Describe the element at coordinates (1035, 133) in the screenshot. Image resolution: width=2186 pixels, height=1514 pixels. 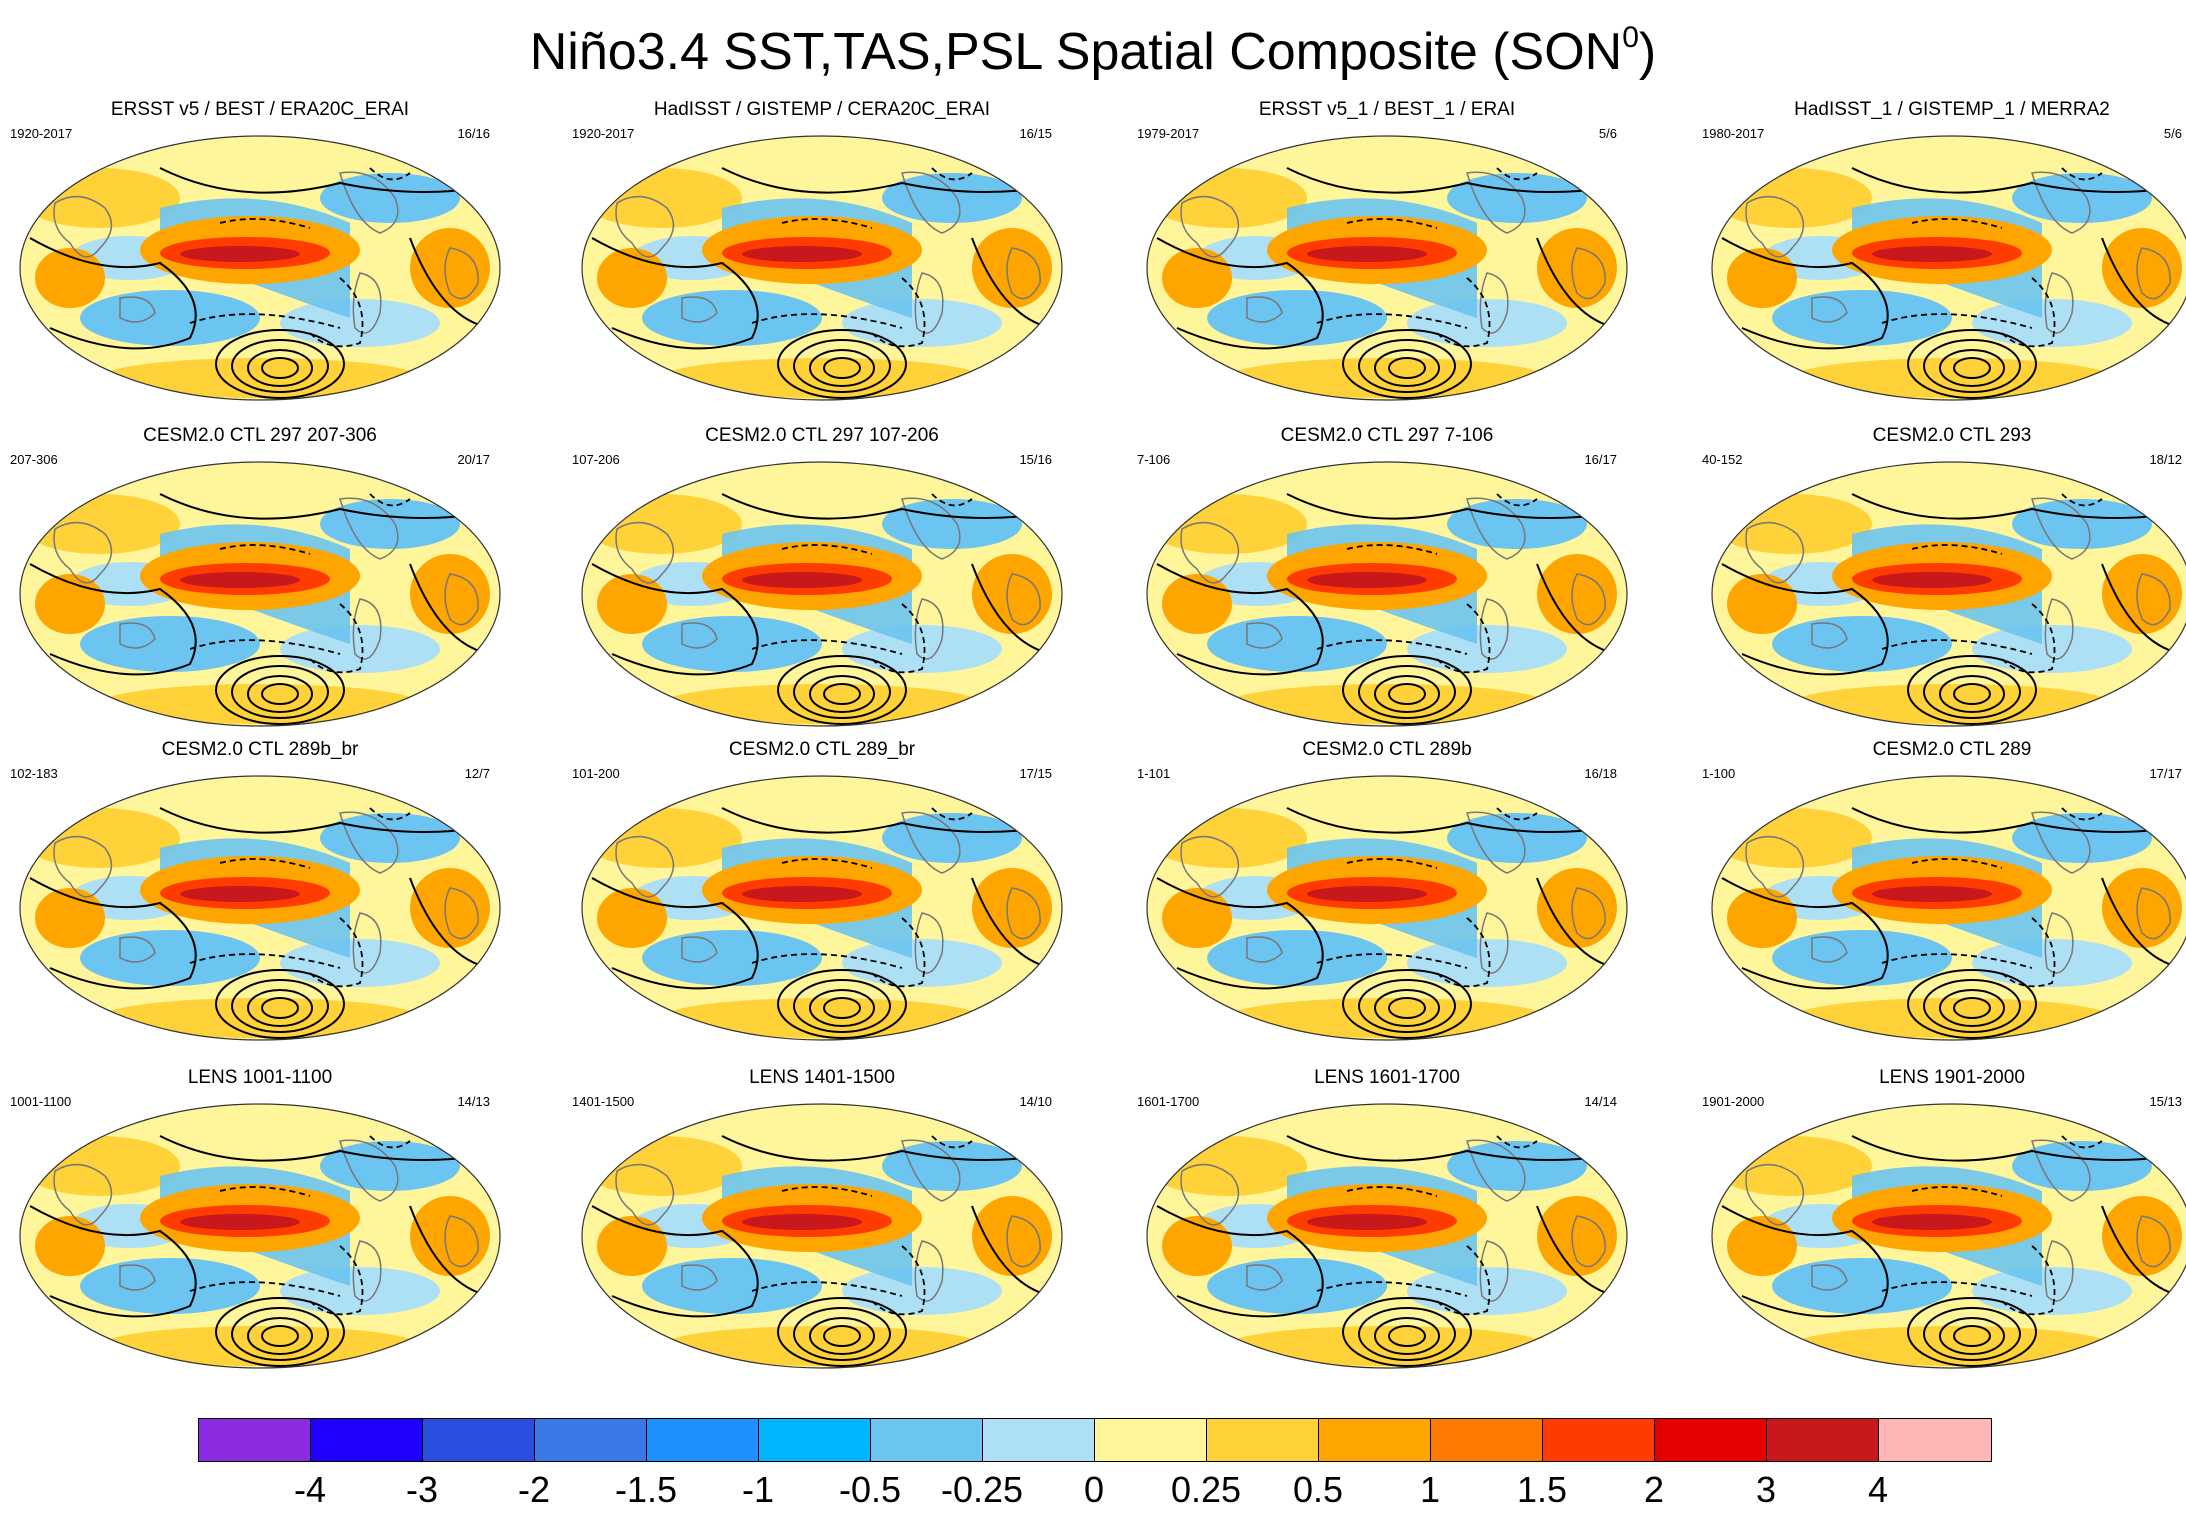
I see `panel-event-count: 16/15` at that location.